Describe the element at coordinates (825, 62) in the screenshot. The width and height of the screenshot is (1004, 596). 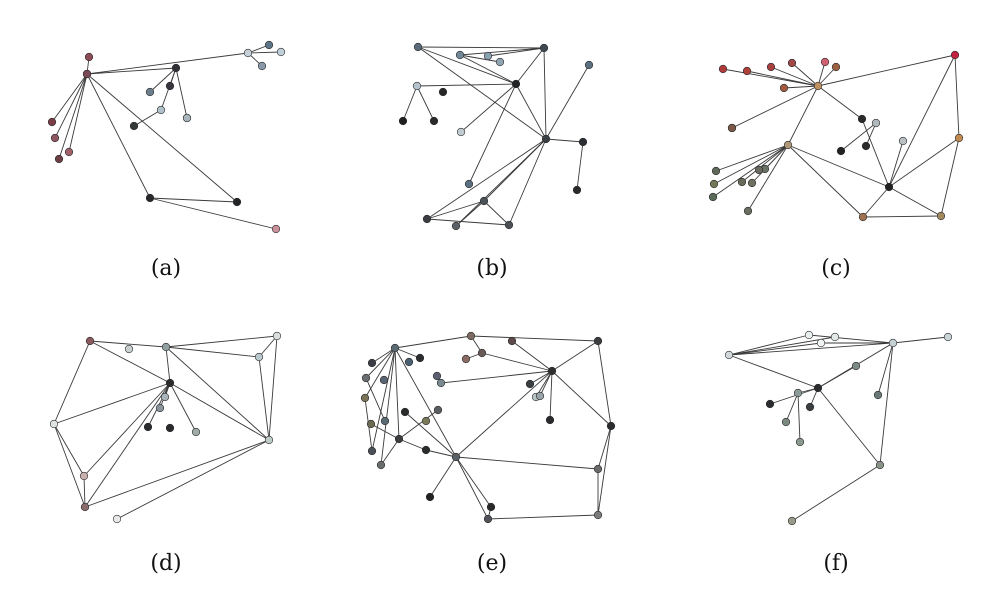
I see `panel-c-node-n6` at that location.